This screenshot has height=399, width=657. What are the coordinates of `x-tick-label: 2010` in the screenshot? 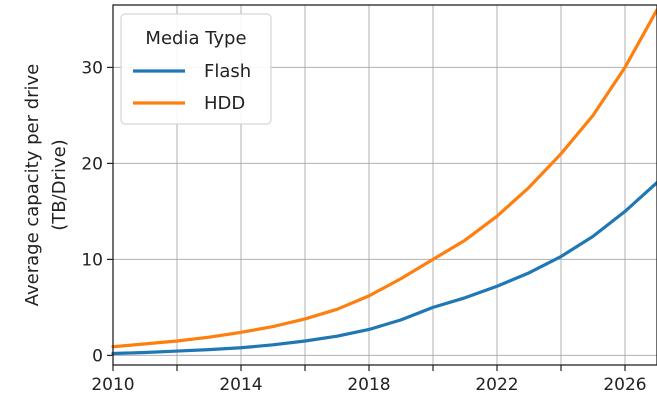 It's located at (112, 385).